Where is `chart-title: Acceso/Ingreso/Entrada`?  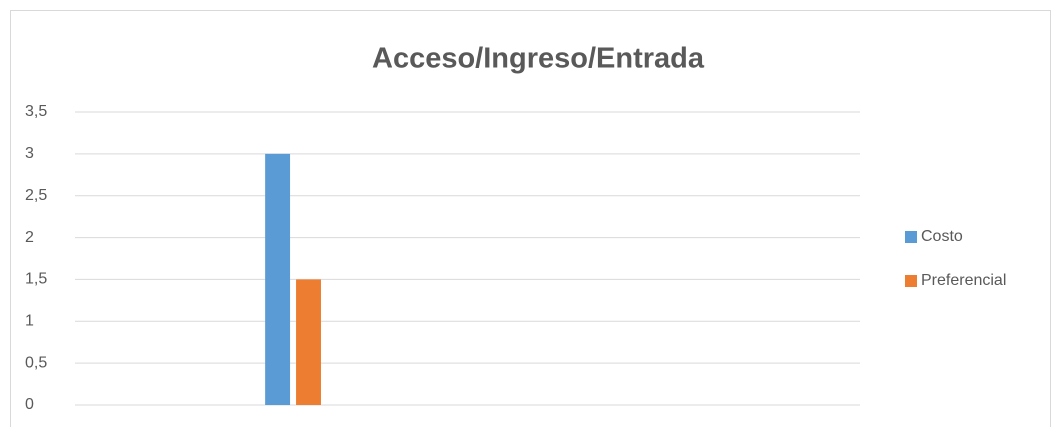 chart-title: Acceso/Ingreso/Entrada is located at coordinates (538, 59).